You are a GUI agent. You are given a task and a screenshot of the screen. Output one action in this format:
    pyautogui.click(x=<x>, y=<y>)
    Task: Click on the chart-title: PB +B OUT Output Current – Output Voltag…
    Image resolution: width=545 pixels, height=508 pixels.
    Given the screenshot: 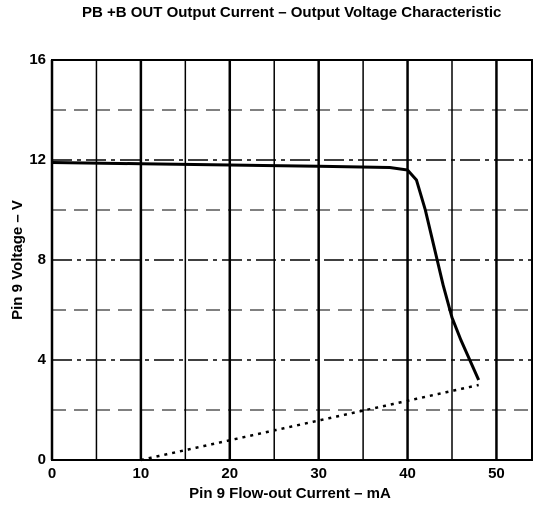 What is the action you would take?
    pyautogui.click(x=292, y=12)
    